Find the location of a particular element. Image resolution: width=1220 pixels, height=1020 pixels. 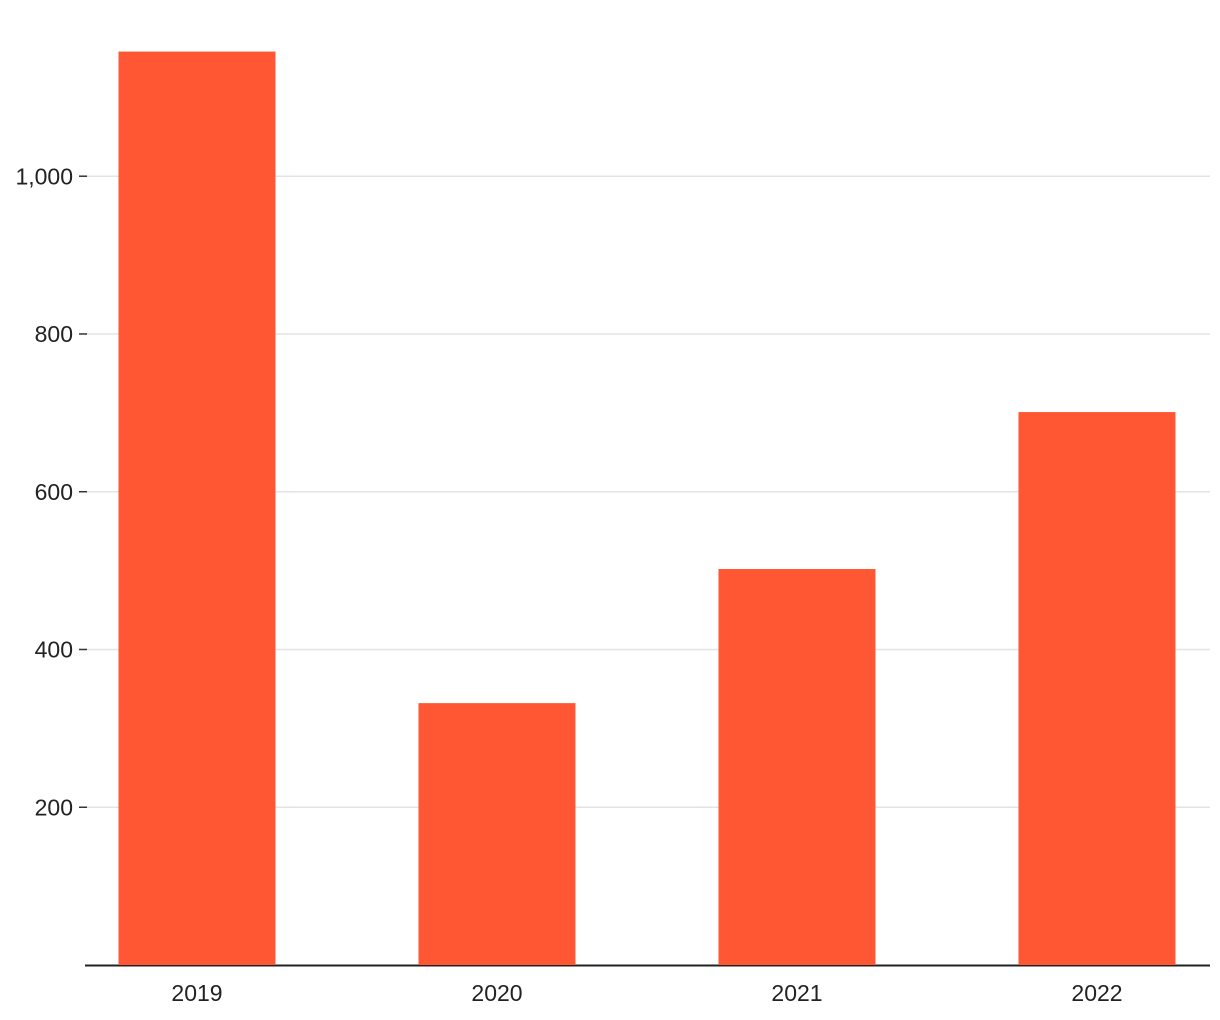

y-tick-label: 200 is located at coordinates (54, 807).